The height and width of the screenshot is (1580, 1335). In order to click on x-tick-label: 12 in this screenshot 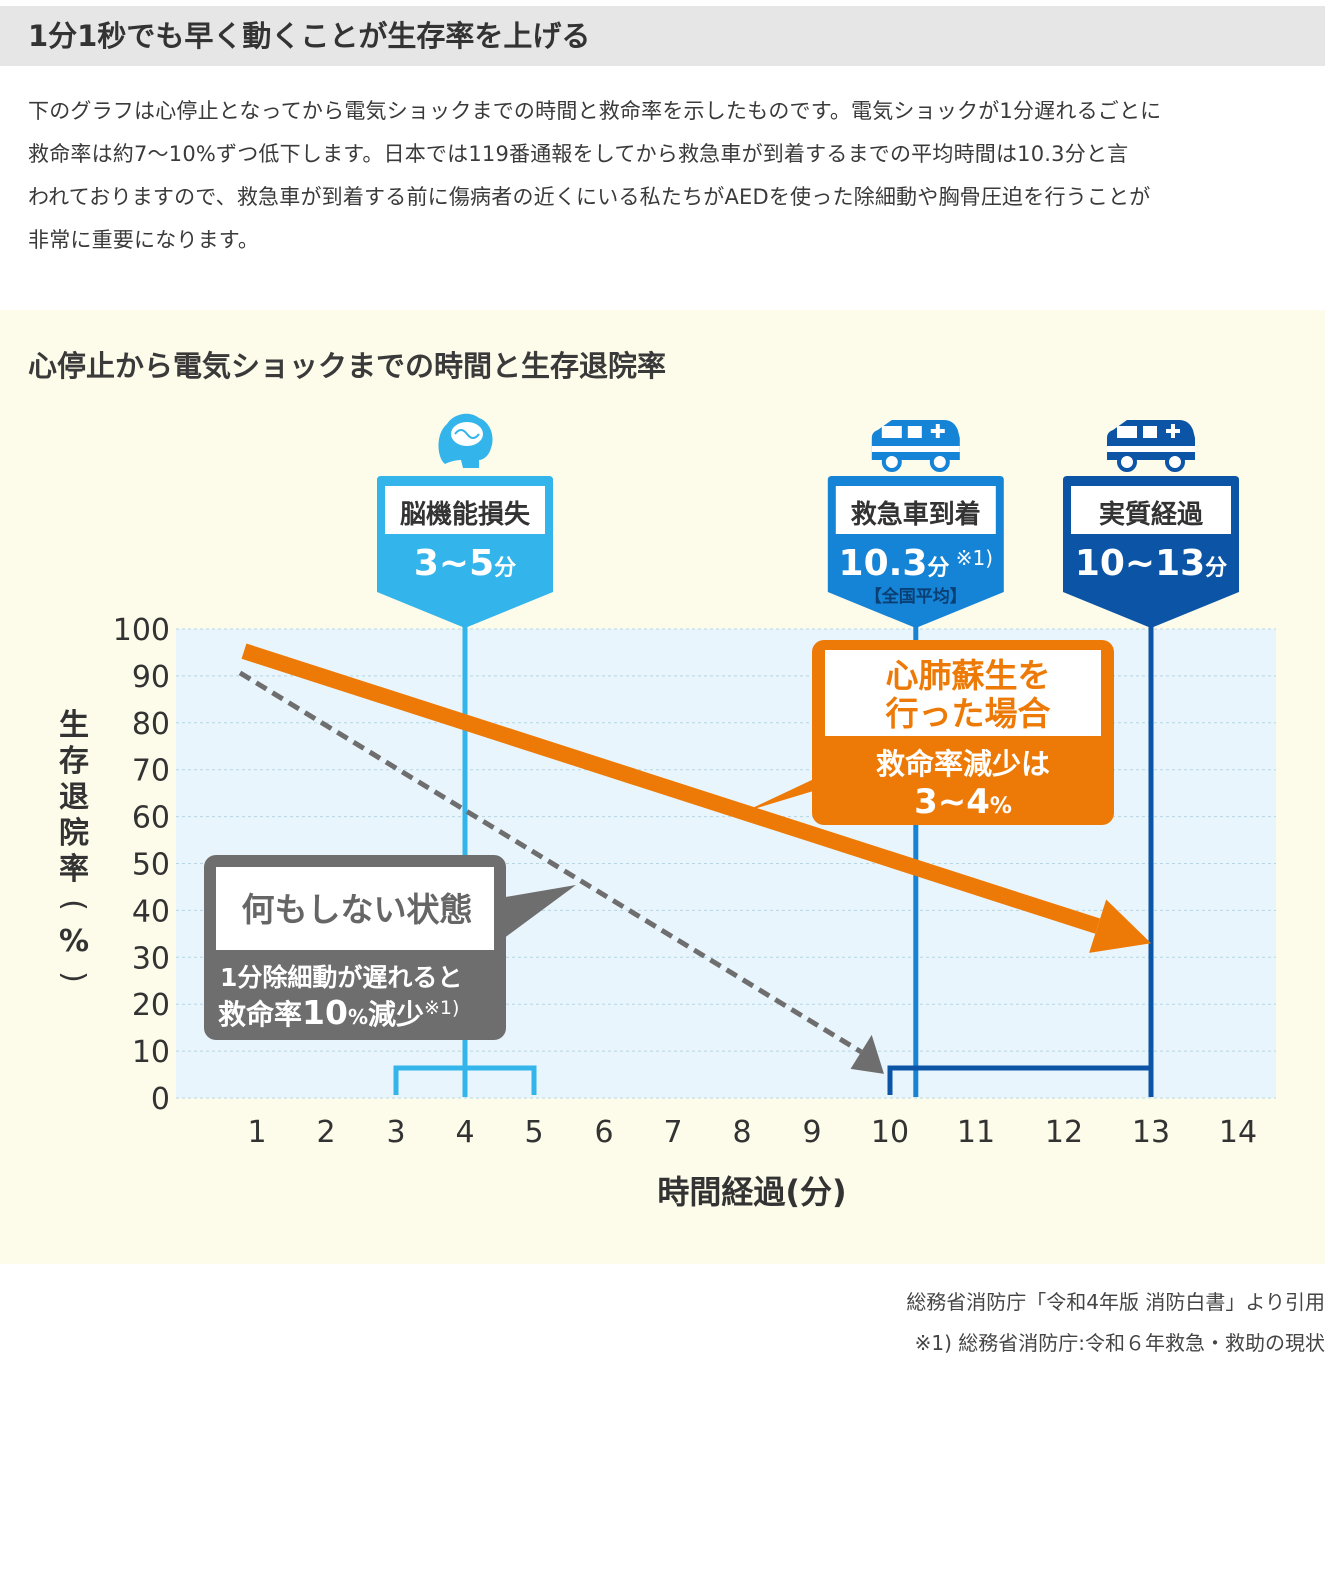, I will do `click(1064, 1132)`.